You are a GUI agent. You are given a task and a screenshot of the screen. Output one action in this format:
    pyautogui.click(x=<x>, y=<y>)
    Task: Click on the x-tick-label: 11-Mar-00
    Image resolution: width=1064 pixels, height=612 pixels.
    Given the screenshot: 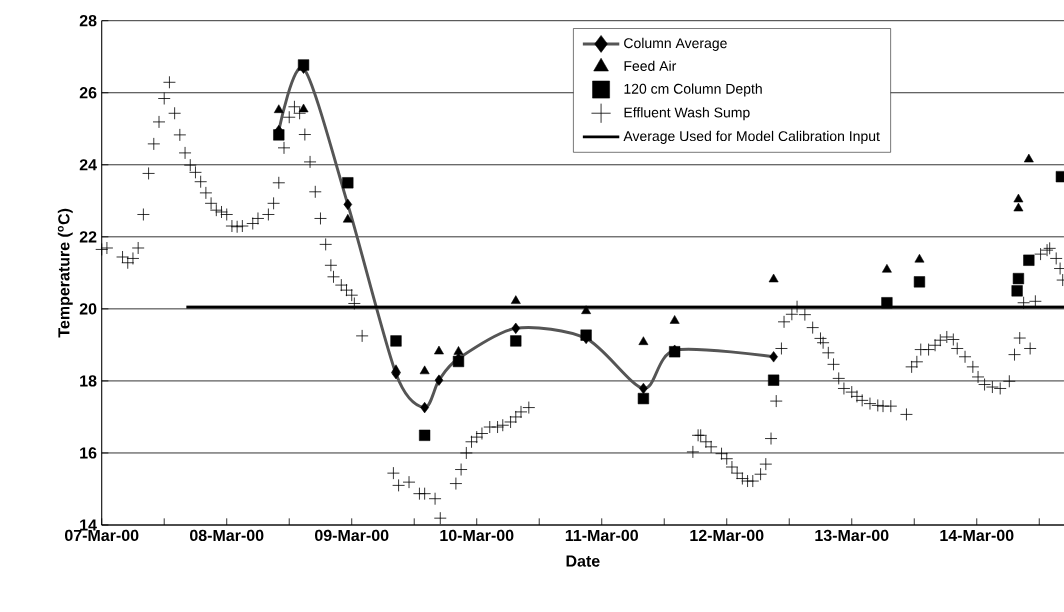 What is the action you would take?
    pyautogui.click(x=601, y=535)
    